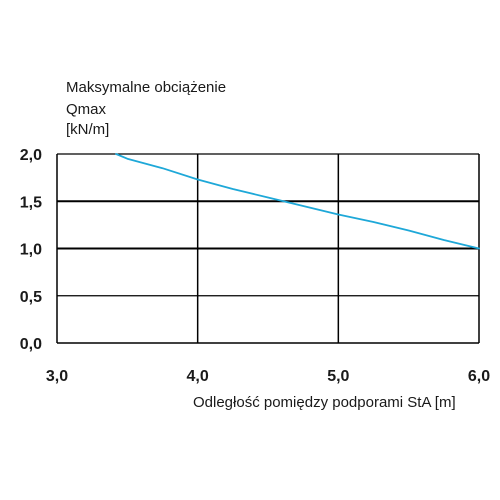 This screenshot has height=500, width=500. What do you see at coordinates (31, 202) in the screenshot?
I see `y-tick-label: 1,5` at bounding box center [31, 202].